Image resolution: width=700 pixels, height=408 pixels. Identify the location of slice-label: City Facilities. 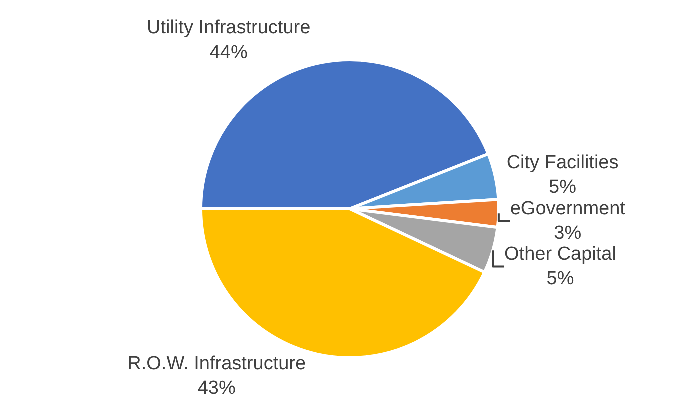
(562, 163).